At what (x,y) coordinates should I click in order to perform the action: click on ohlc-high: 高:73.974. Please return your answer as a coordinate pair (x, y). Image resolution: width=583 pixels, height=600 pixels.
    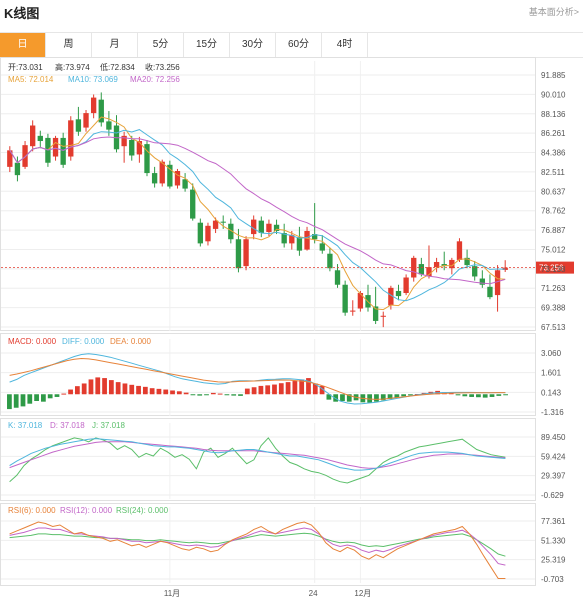
    Looking at the image, I should click on (72, 67).